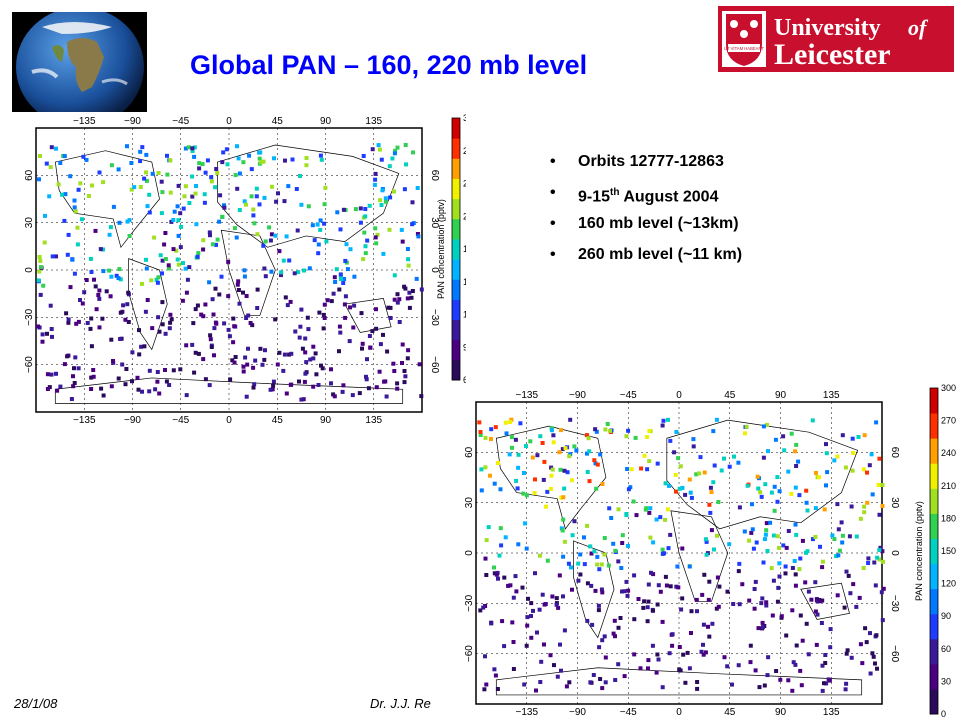 The image size is (960, 725). I want to click on lat-tick-right: 30, so click(434, 223).